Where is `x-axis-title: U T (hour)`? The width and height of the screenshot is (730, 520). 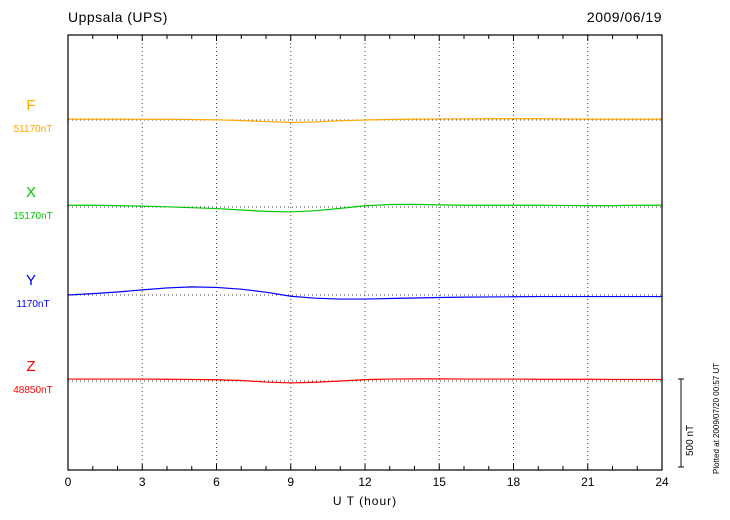 x-axis-title: U T (hour) is located at coordinates (365, 501).